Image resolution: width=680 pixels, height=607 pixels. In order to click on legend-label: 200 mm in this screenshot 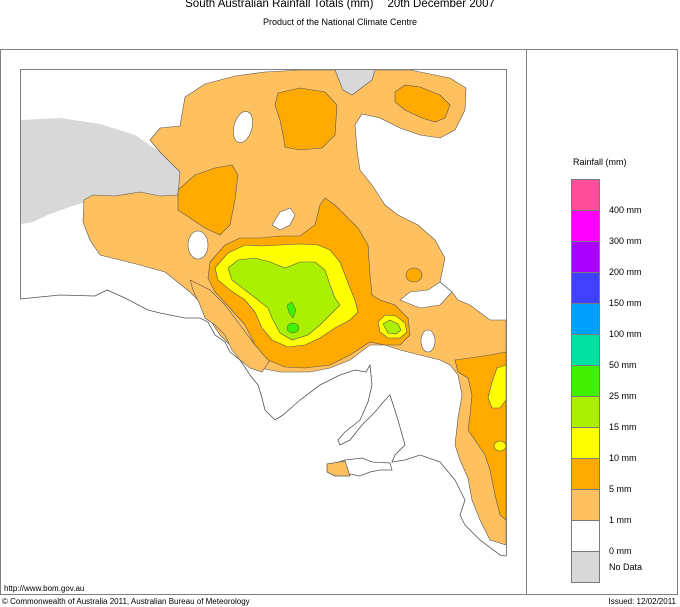, I will do `click(625, 272)`.